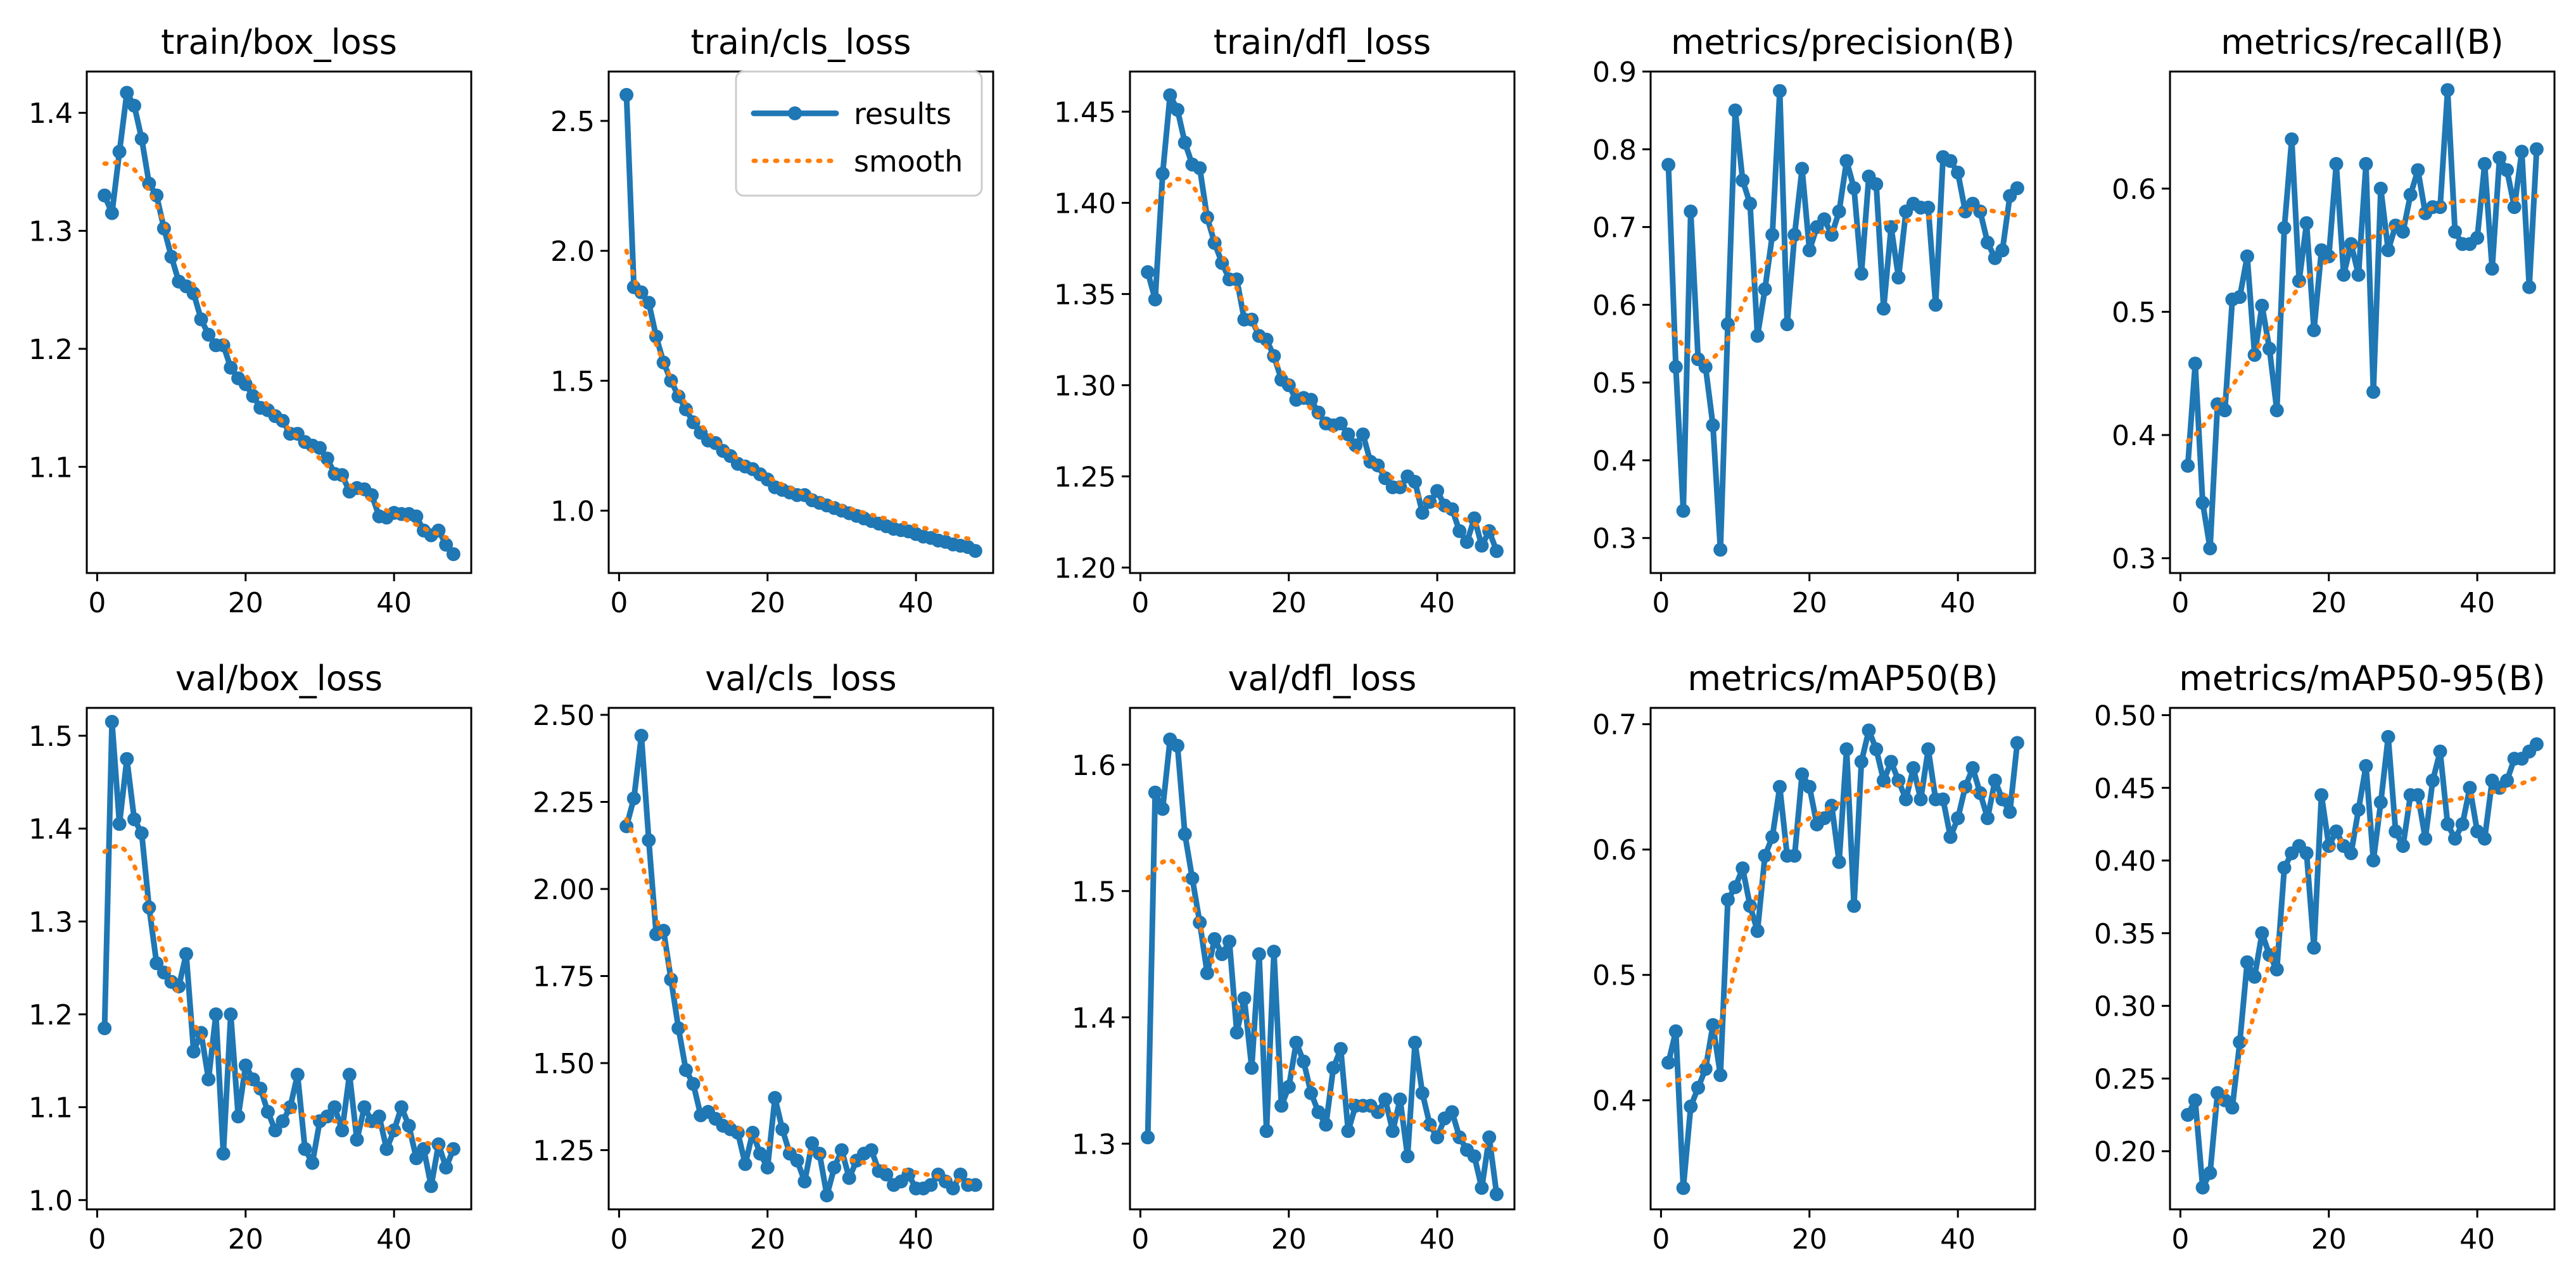 This screenshot has height=1279, width=2576. What do you see at coordinates (1085, 203) in the screenshot?
I see `y-tick-label: 1.40` at bounding box center [1085, 203].